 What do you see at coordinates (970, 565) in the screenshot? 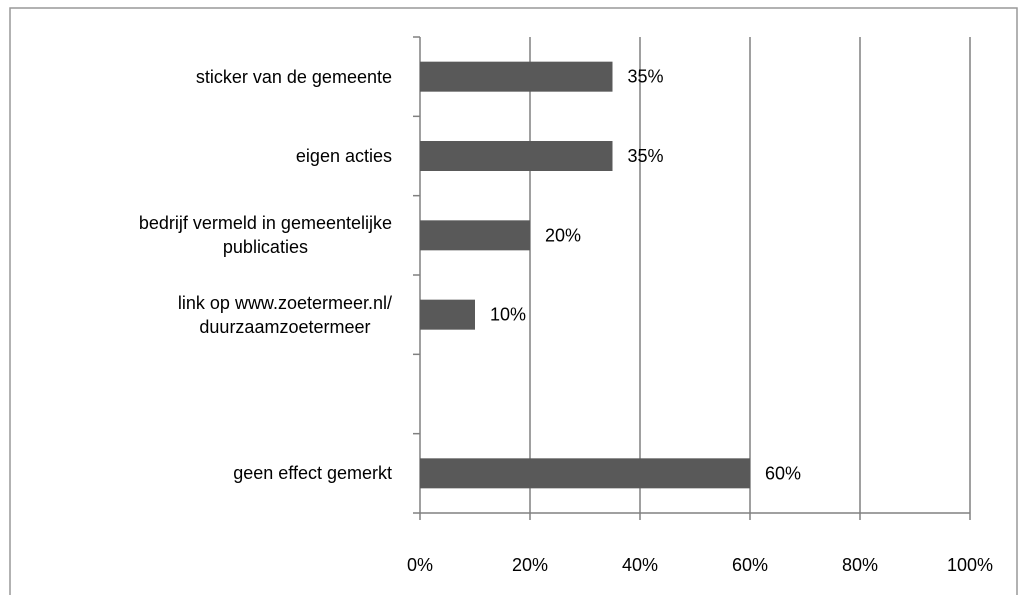
I see `x-tick-label: 100%` at bounding box center [970, 565].